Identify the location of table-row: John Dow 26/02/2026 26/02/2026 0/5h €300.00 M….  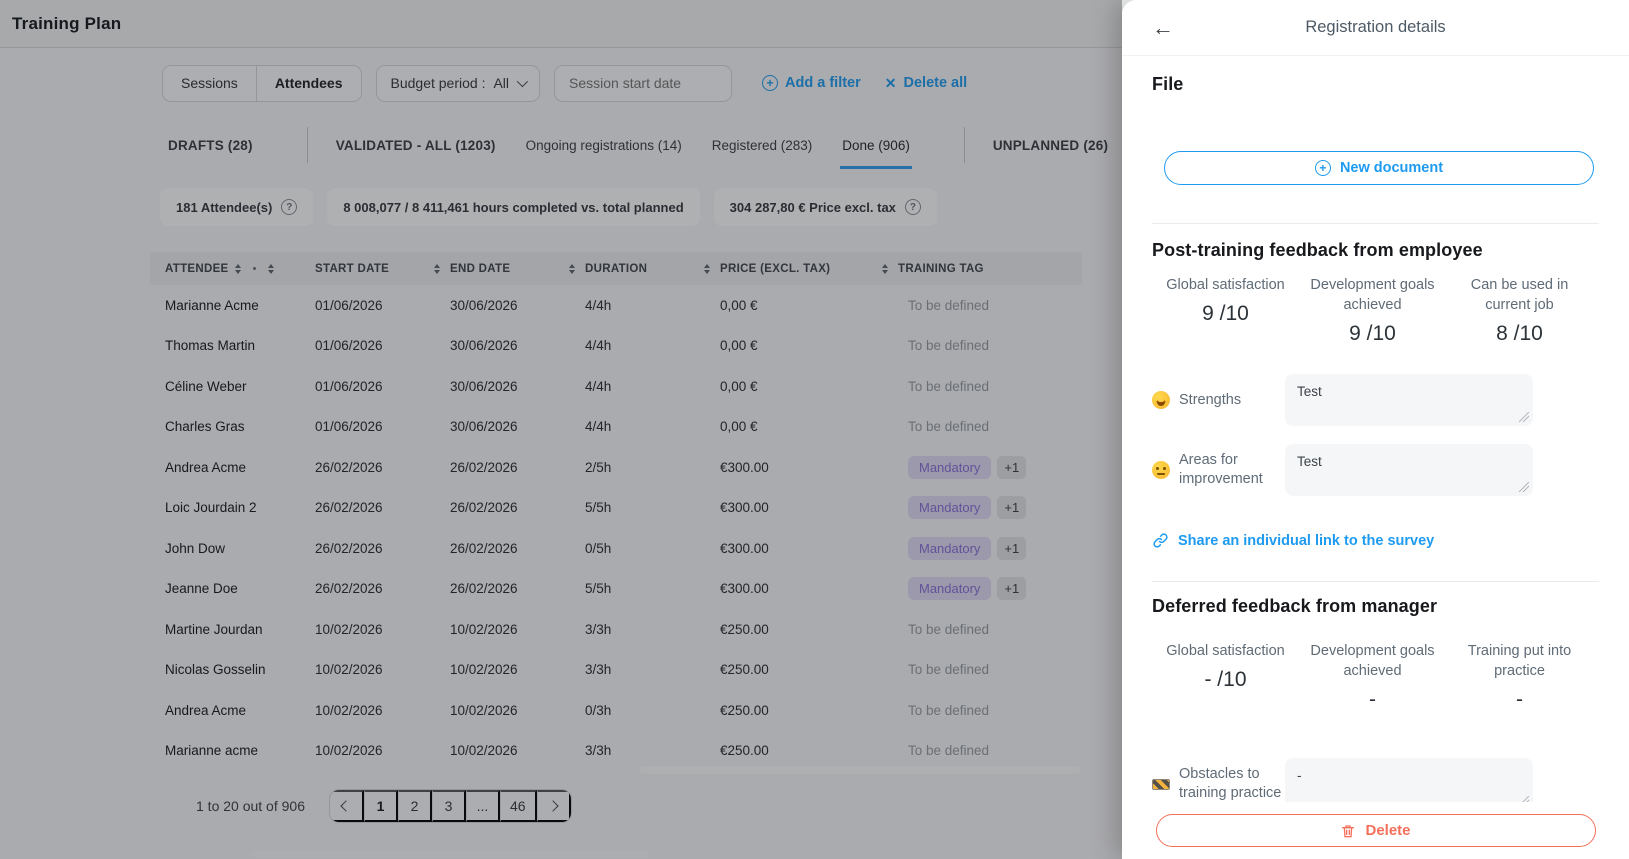
(616, 548).